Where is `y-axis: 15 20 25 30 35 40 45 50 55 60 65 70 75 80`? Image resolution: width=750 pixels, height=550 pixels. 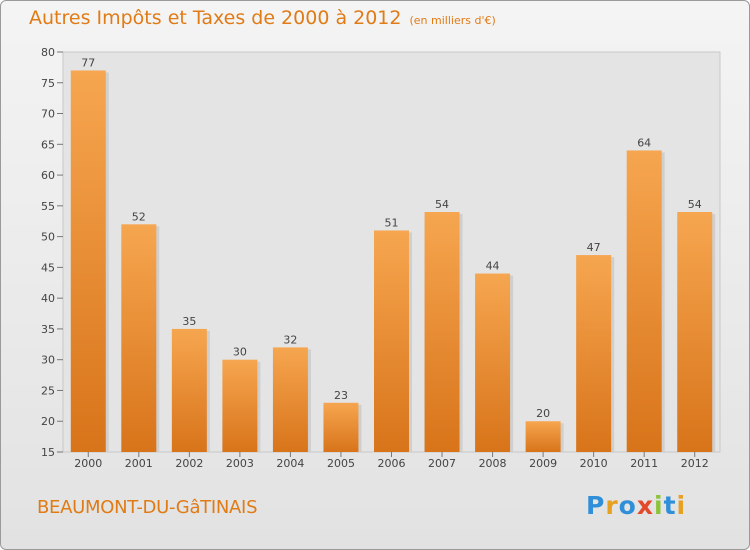
y-axis: 15 20 25 30 35 40 45 50 55 60 65 70 75 80 is located at coordinates (52, 252).